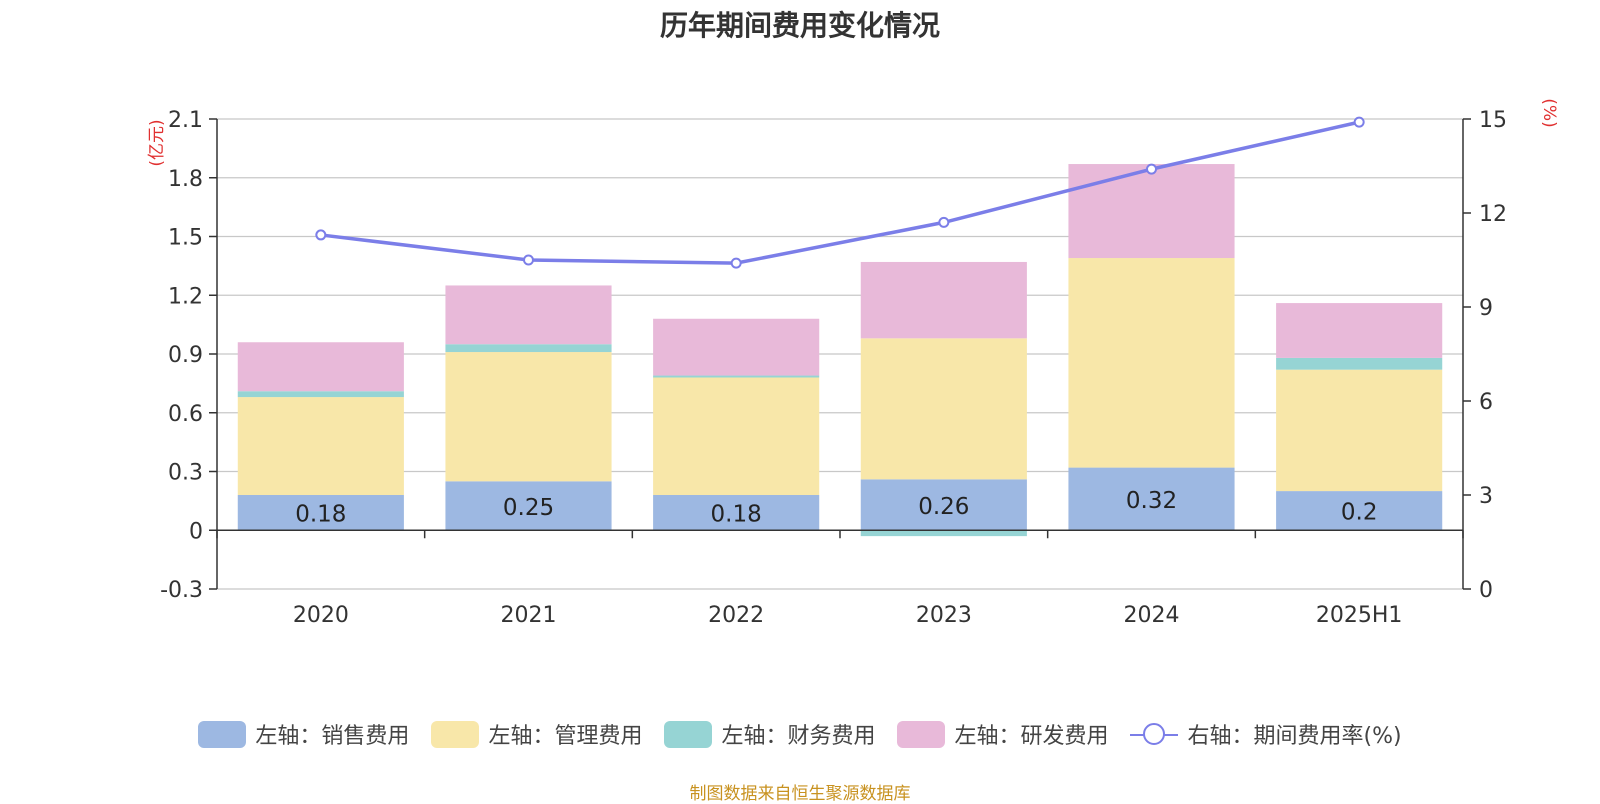 The image size is (1600, 804). I want to click on legend-label-finance: 左轴：财务费用, so click(798, 736).